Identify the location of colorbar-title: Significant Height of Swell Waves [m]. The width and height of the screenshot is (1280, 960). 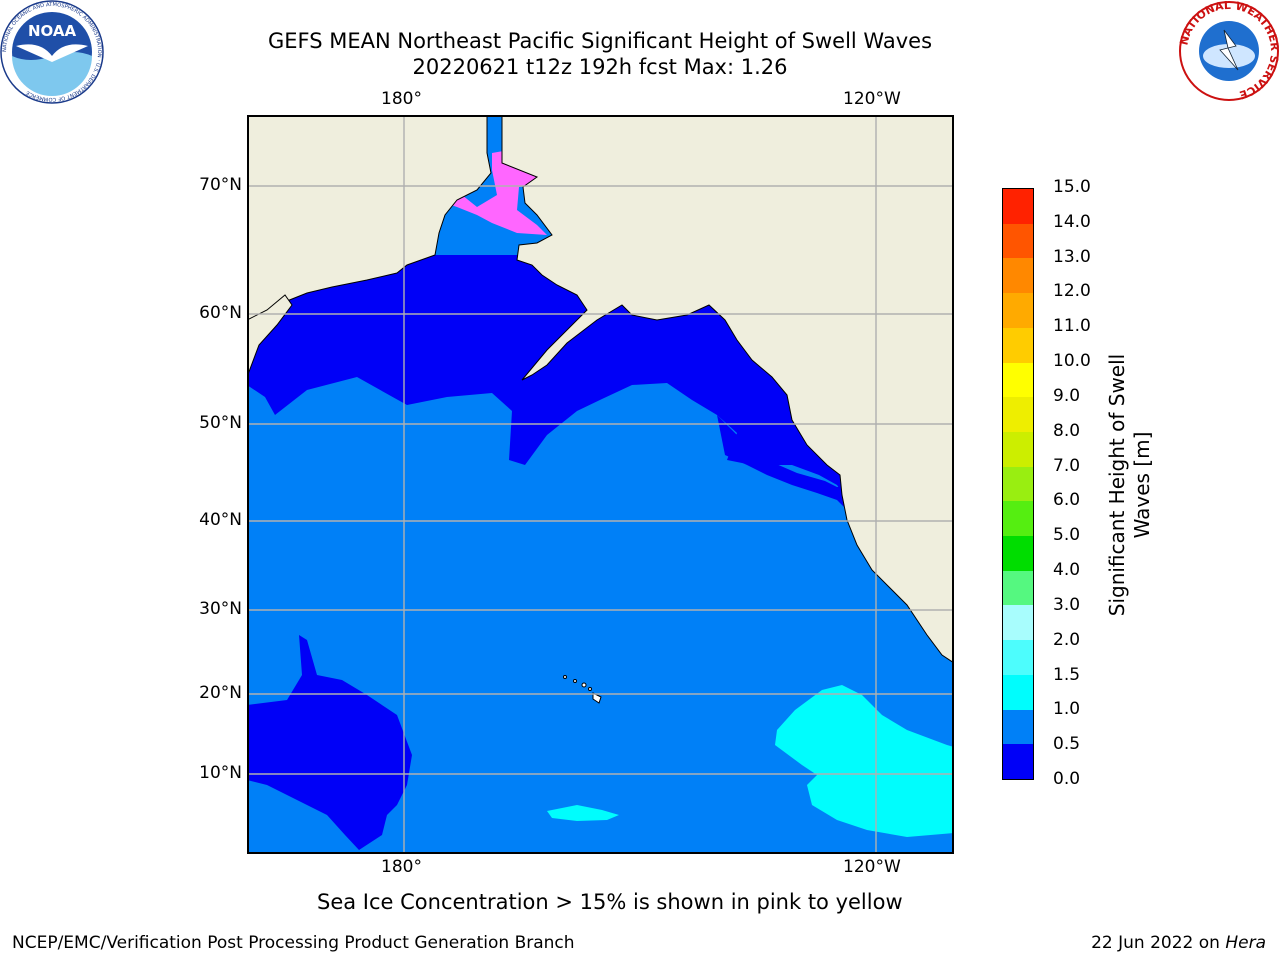
(1129, 485).